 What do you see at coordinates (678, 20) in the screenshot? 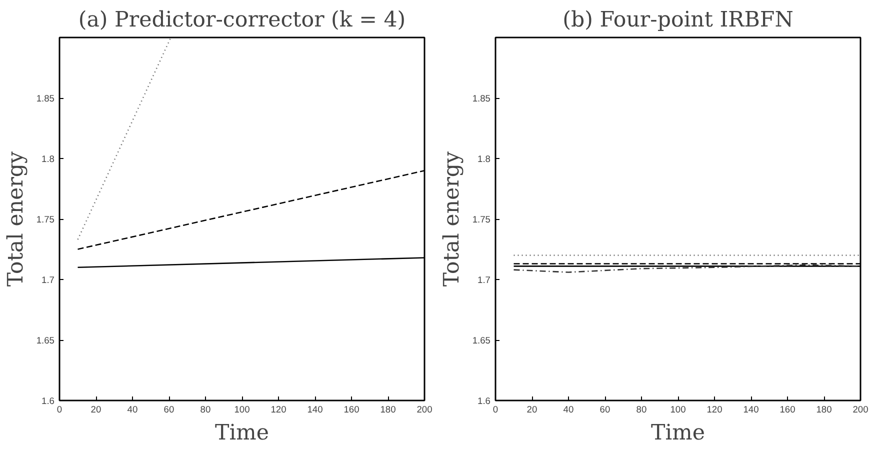
I see `chart-title: (b) Four-point IRBFN` at bounding box center [678, 20].